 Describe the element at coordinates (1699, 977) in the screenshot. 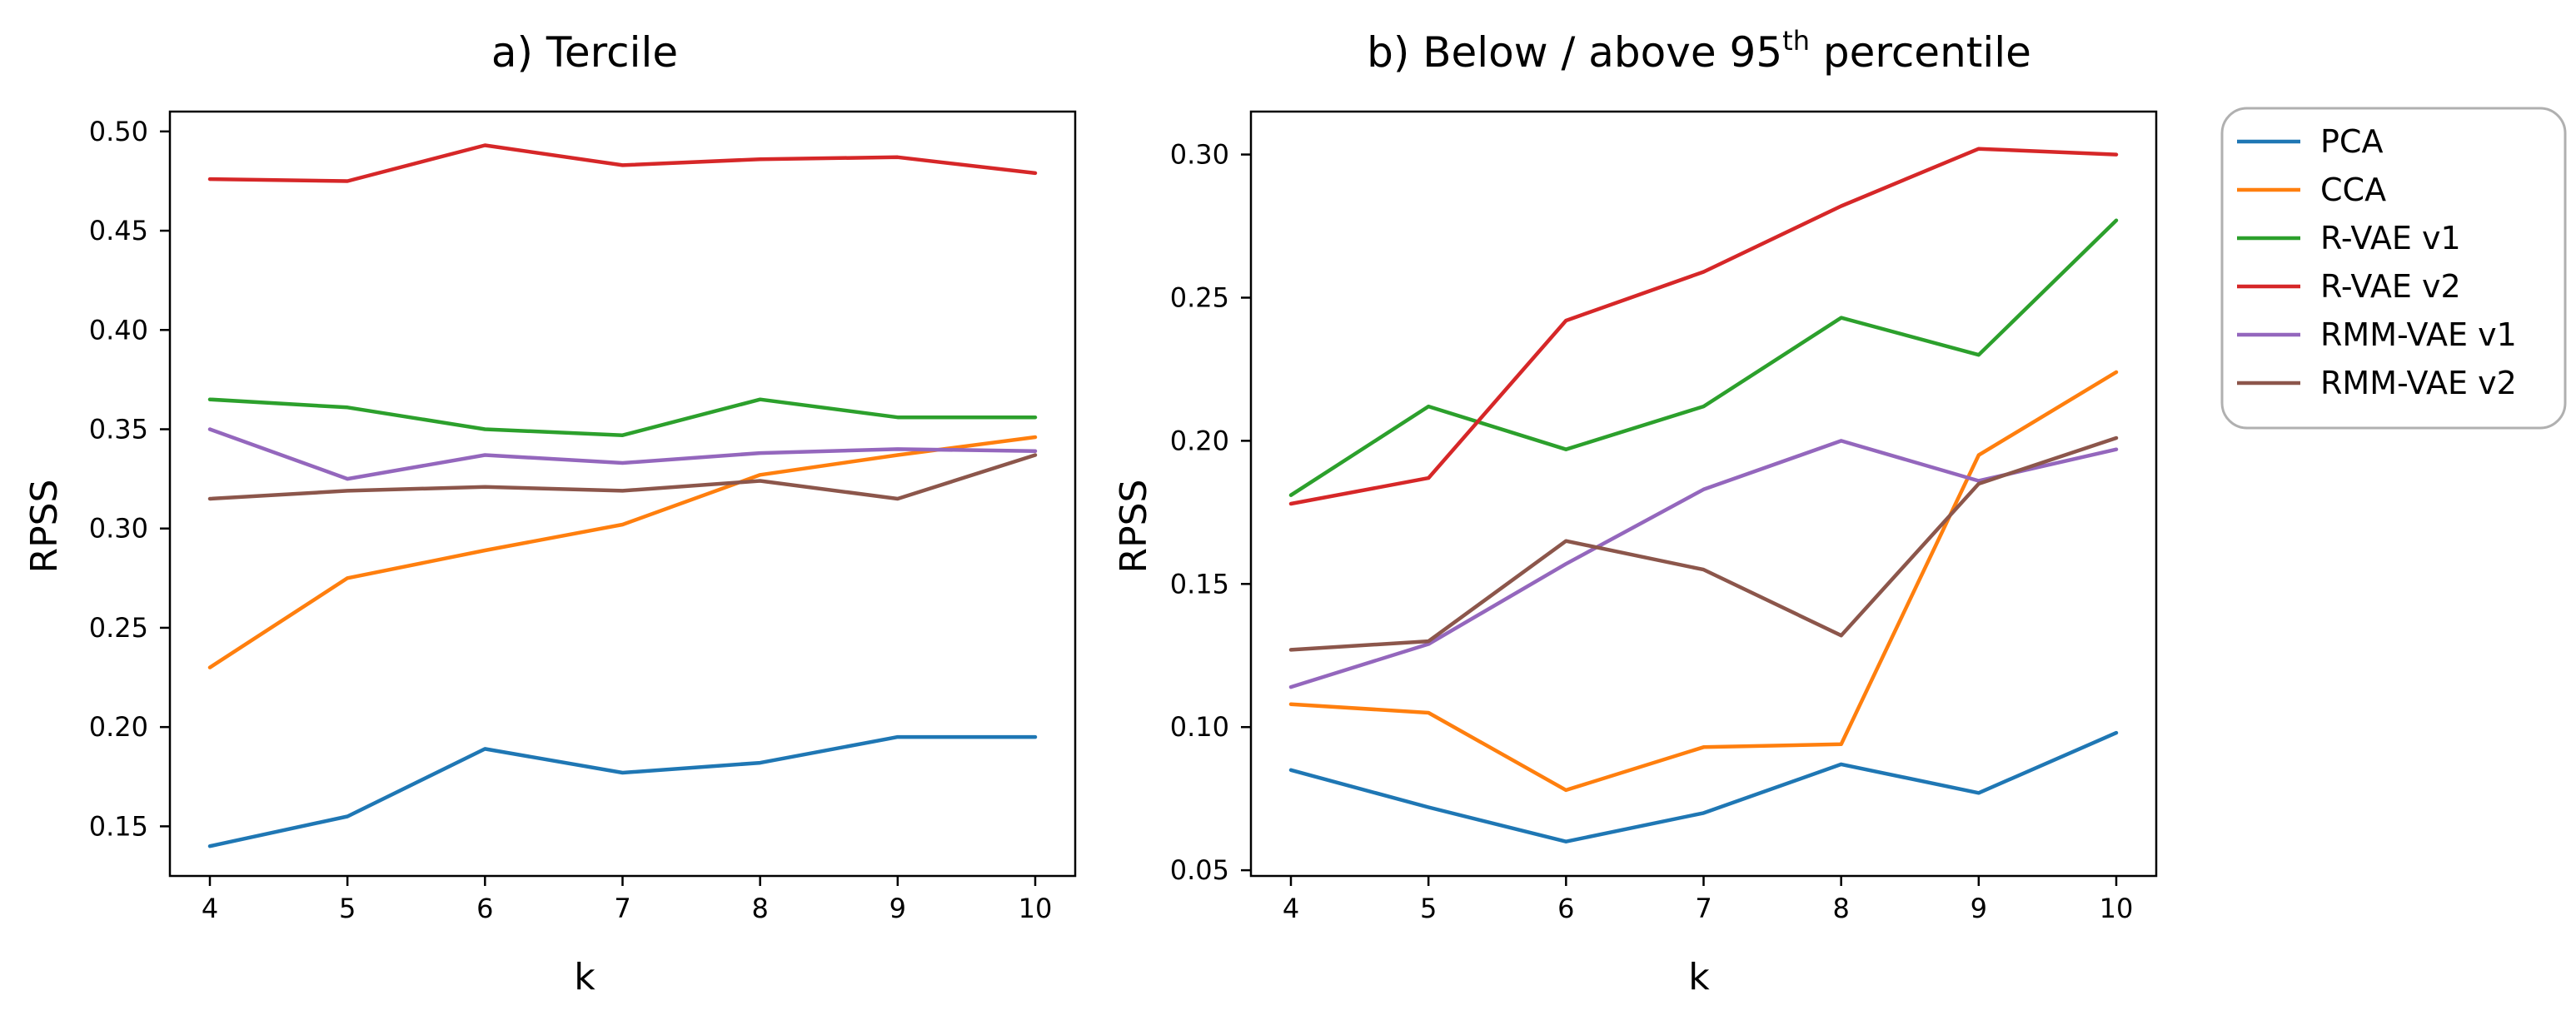

I see `panel-b-x-axis-label: k` at that location.